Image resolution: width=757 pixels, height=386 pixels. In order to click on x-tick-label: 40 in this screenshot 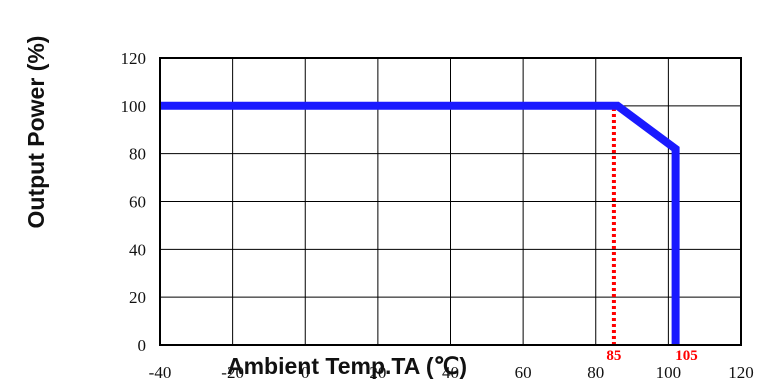, I will do `click(450, 372)`.